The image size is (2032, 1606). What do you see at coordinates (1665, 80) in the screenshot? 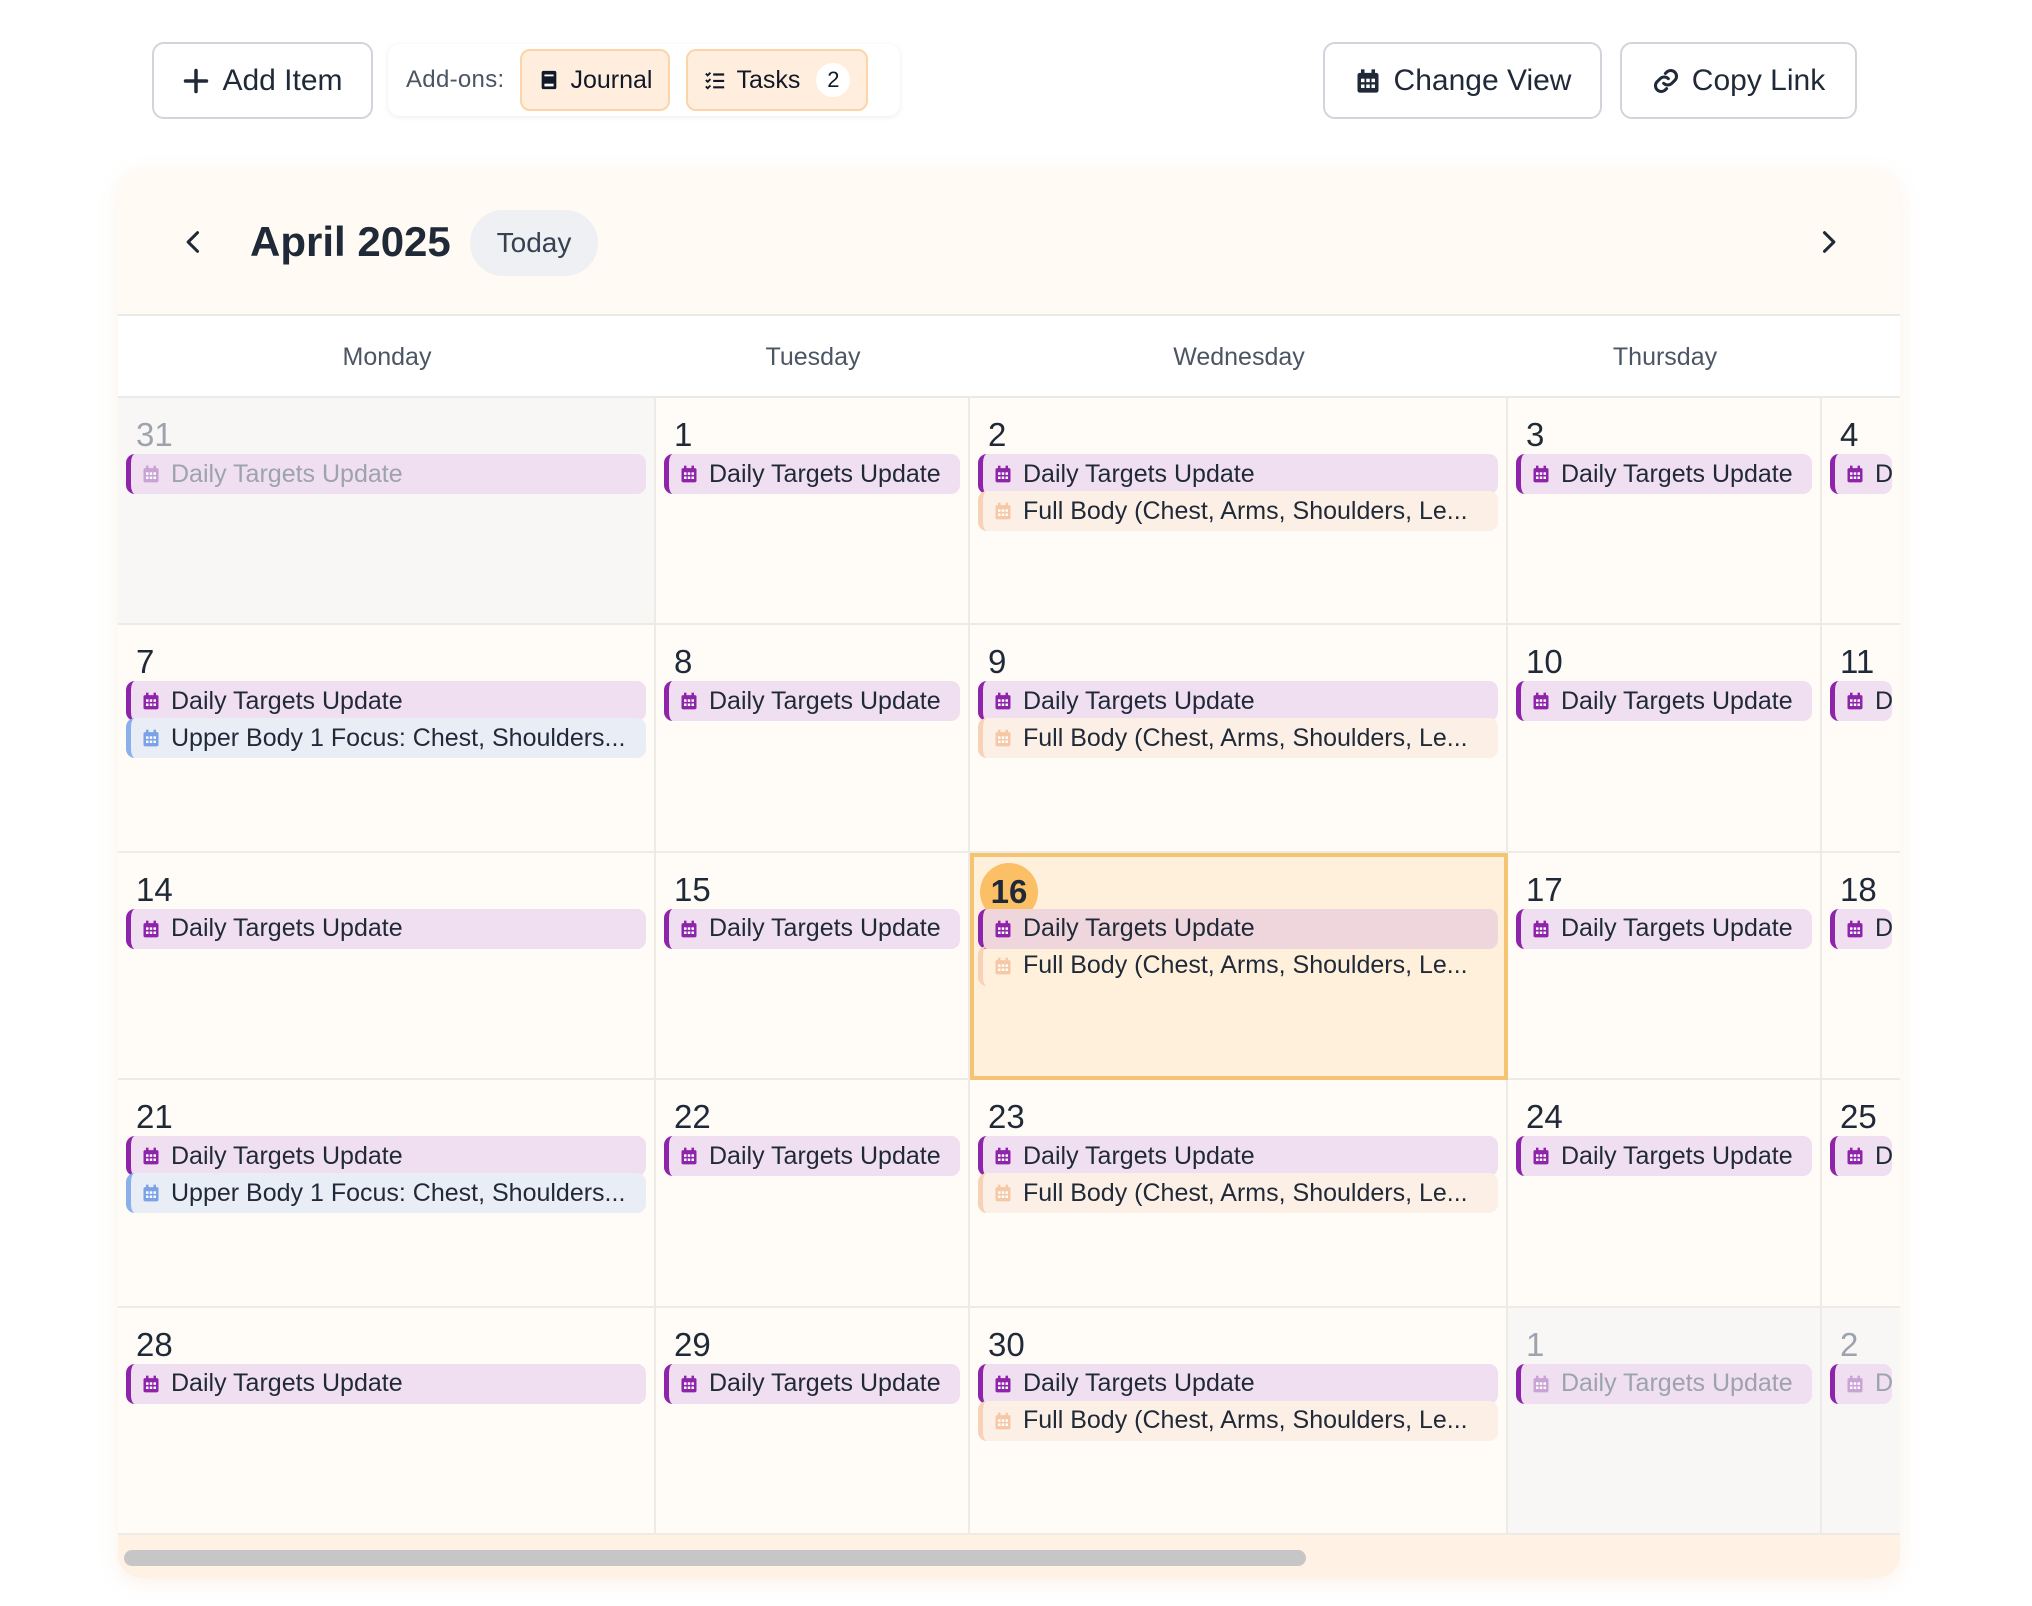
I see `link-icon` at bounding box center [1665, 80].